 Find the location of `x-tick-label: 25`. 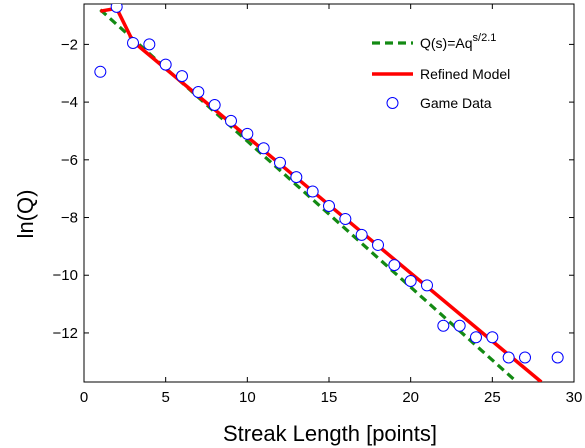

x-tick-label: 25 is located at coordinates (492, 397).